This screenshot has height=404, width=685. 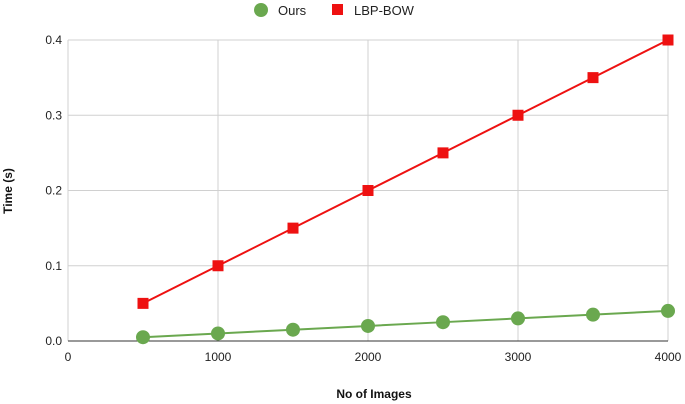 What do you see at coordinates (384, 10) in the screenshot?
I see `legend-label-lbp-bow: LBP-BOW` at bounding box center [384, 10].